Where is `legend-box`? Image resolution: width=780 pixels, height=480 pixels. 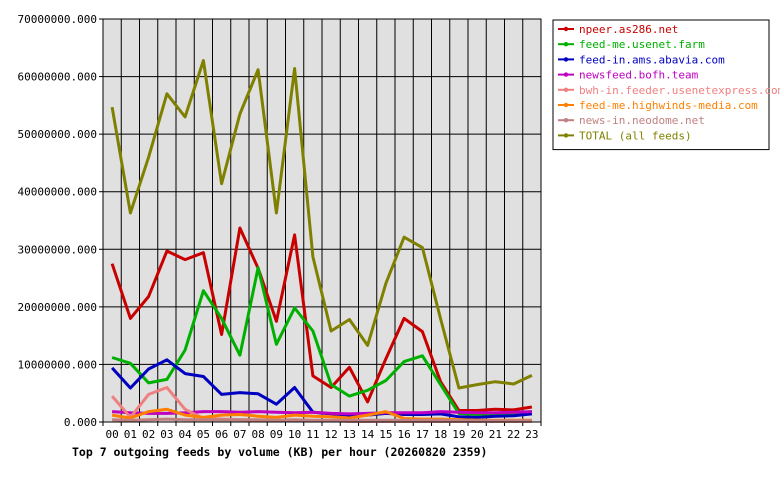 legend-box is located at coordinates (661, 85).